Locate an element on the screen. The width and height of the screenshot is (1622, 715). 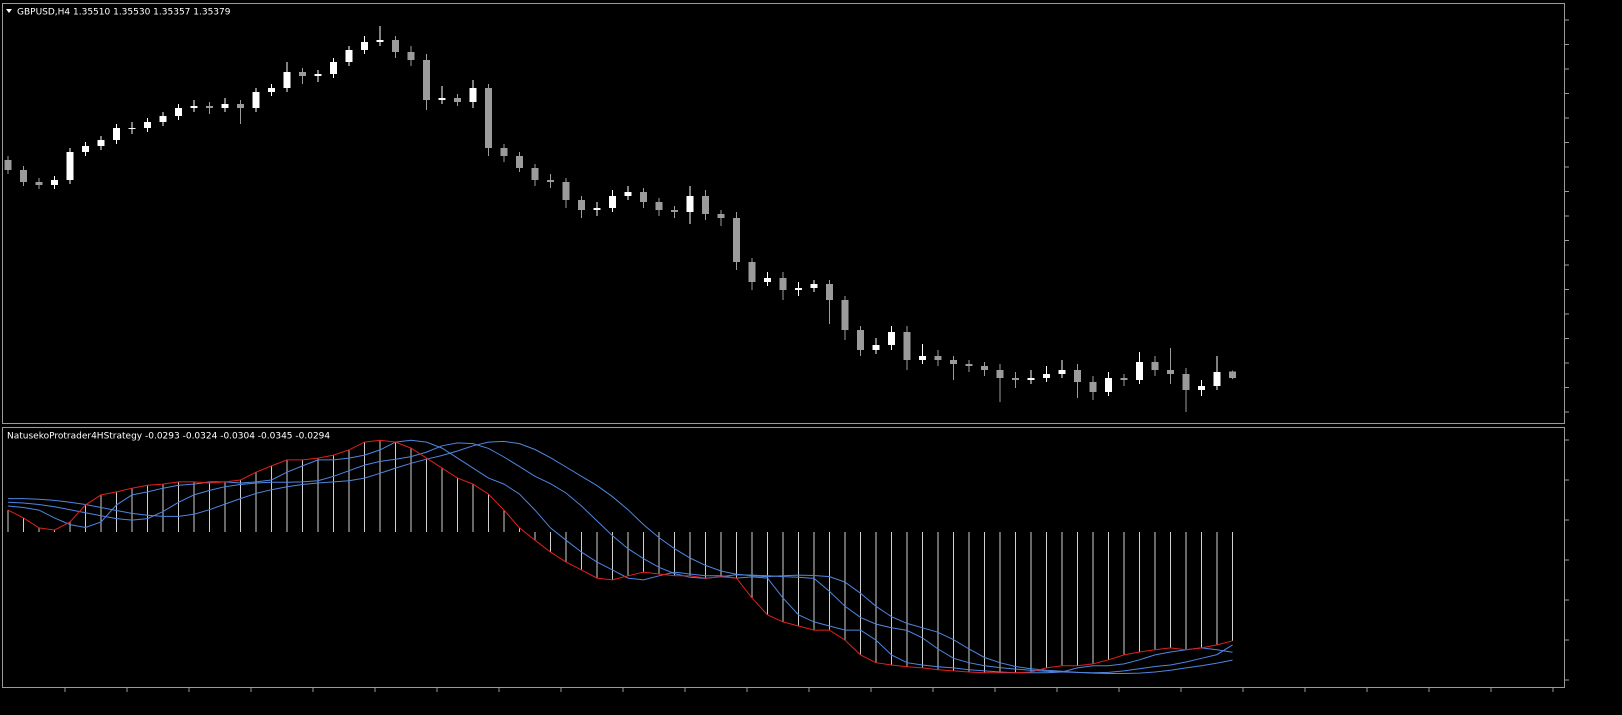
collapse-arrow is located at coordinates (9, 11).